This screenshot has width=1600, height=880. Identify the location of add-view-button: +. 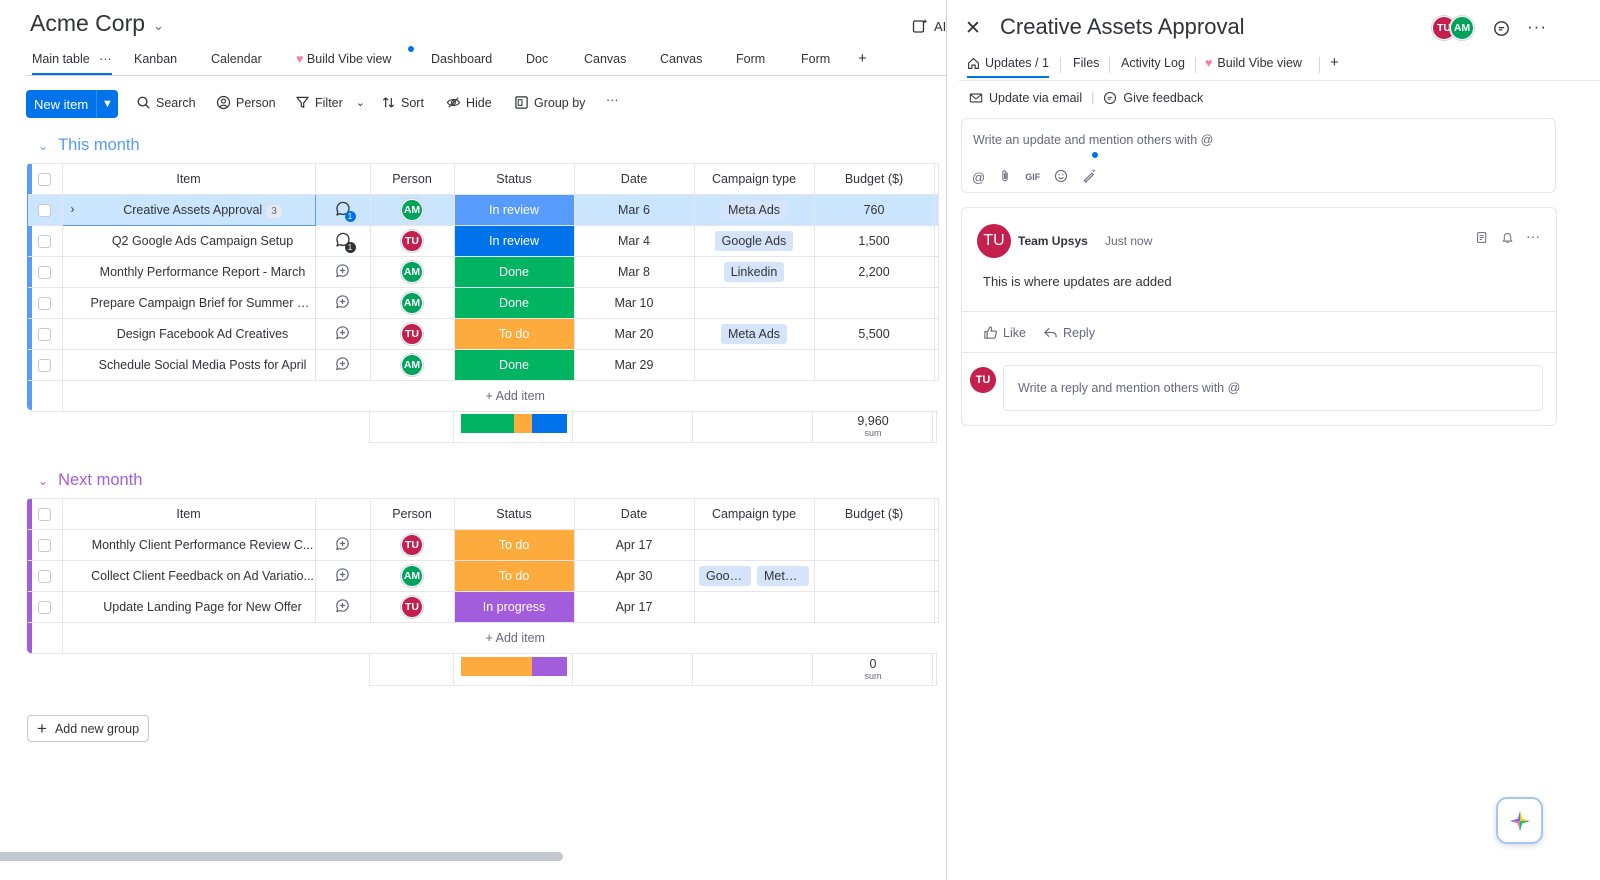
(862, 58).